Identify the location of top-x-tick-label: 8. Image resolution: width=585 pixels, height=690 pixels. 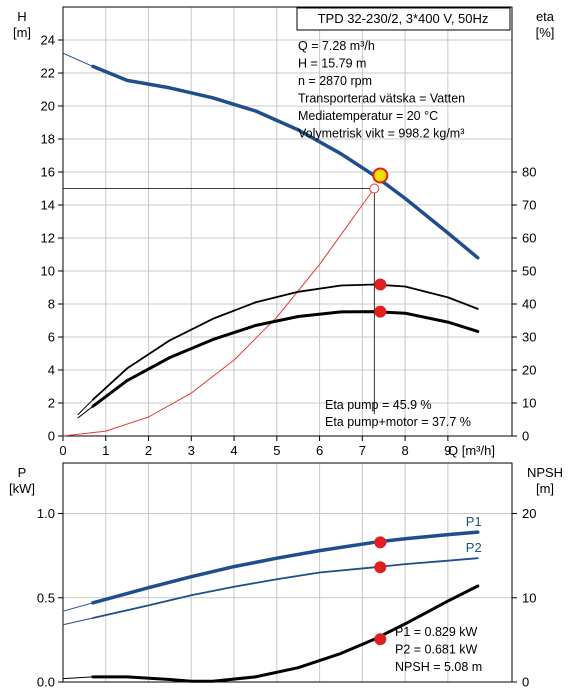
(404, 450).